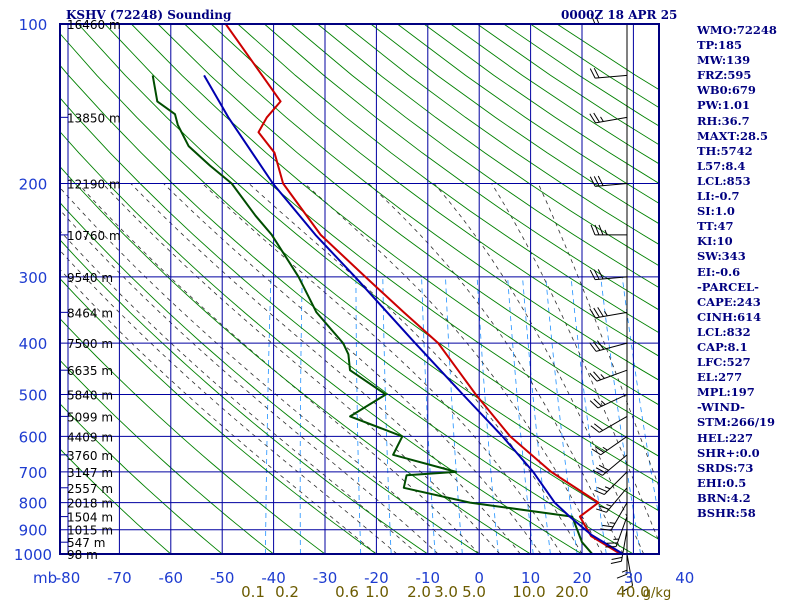  Describe the element at coordinates (724, 180) in the screenshot. I see `index-entry: LCL:853` at that location.